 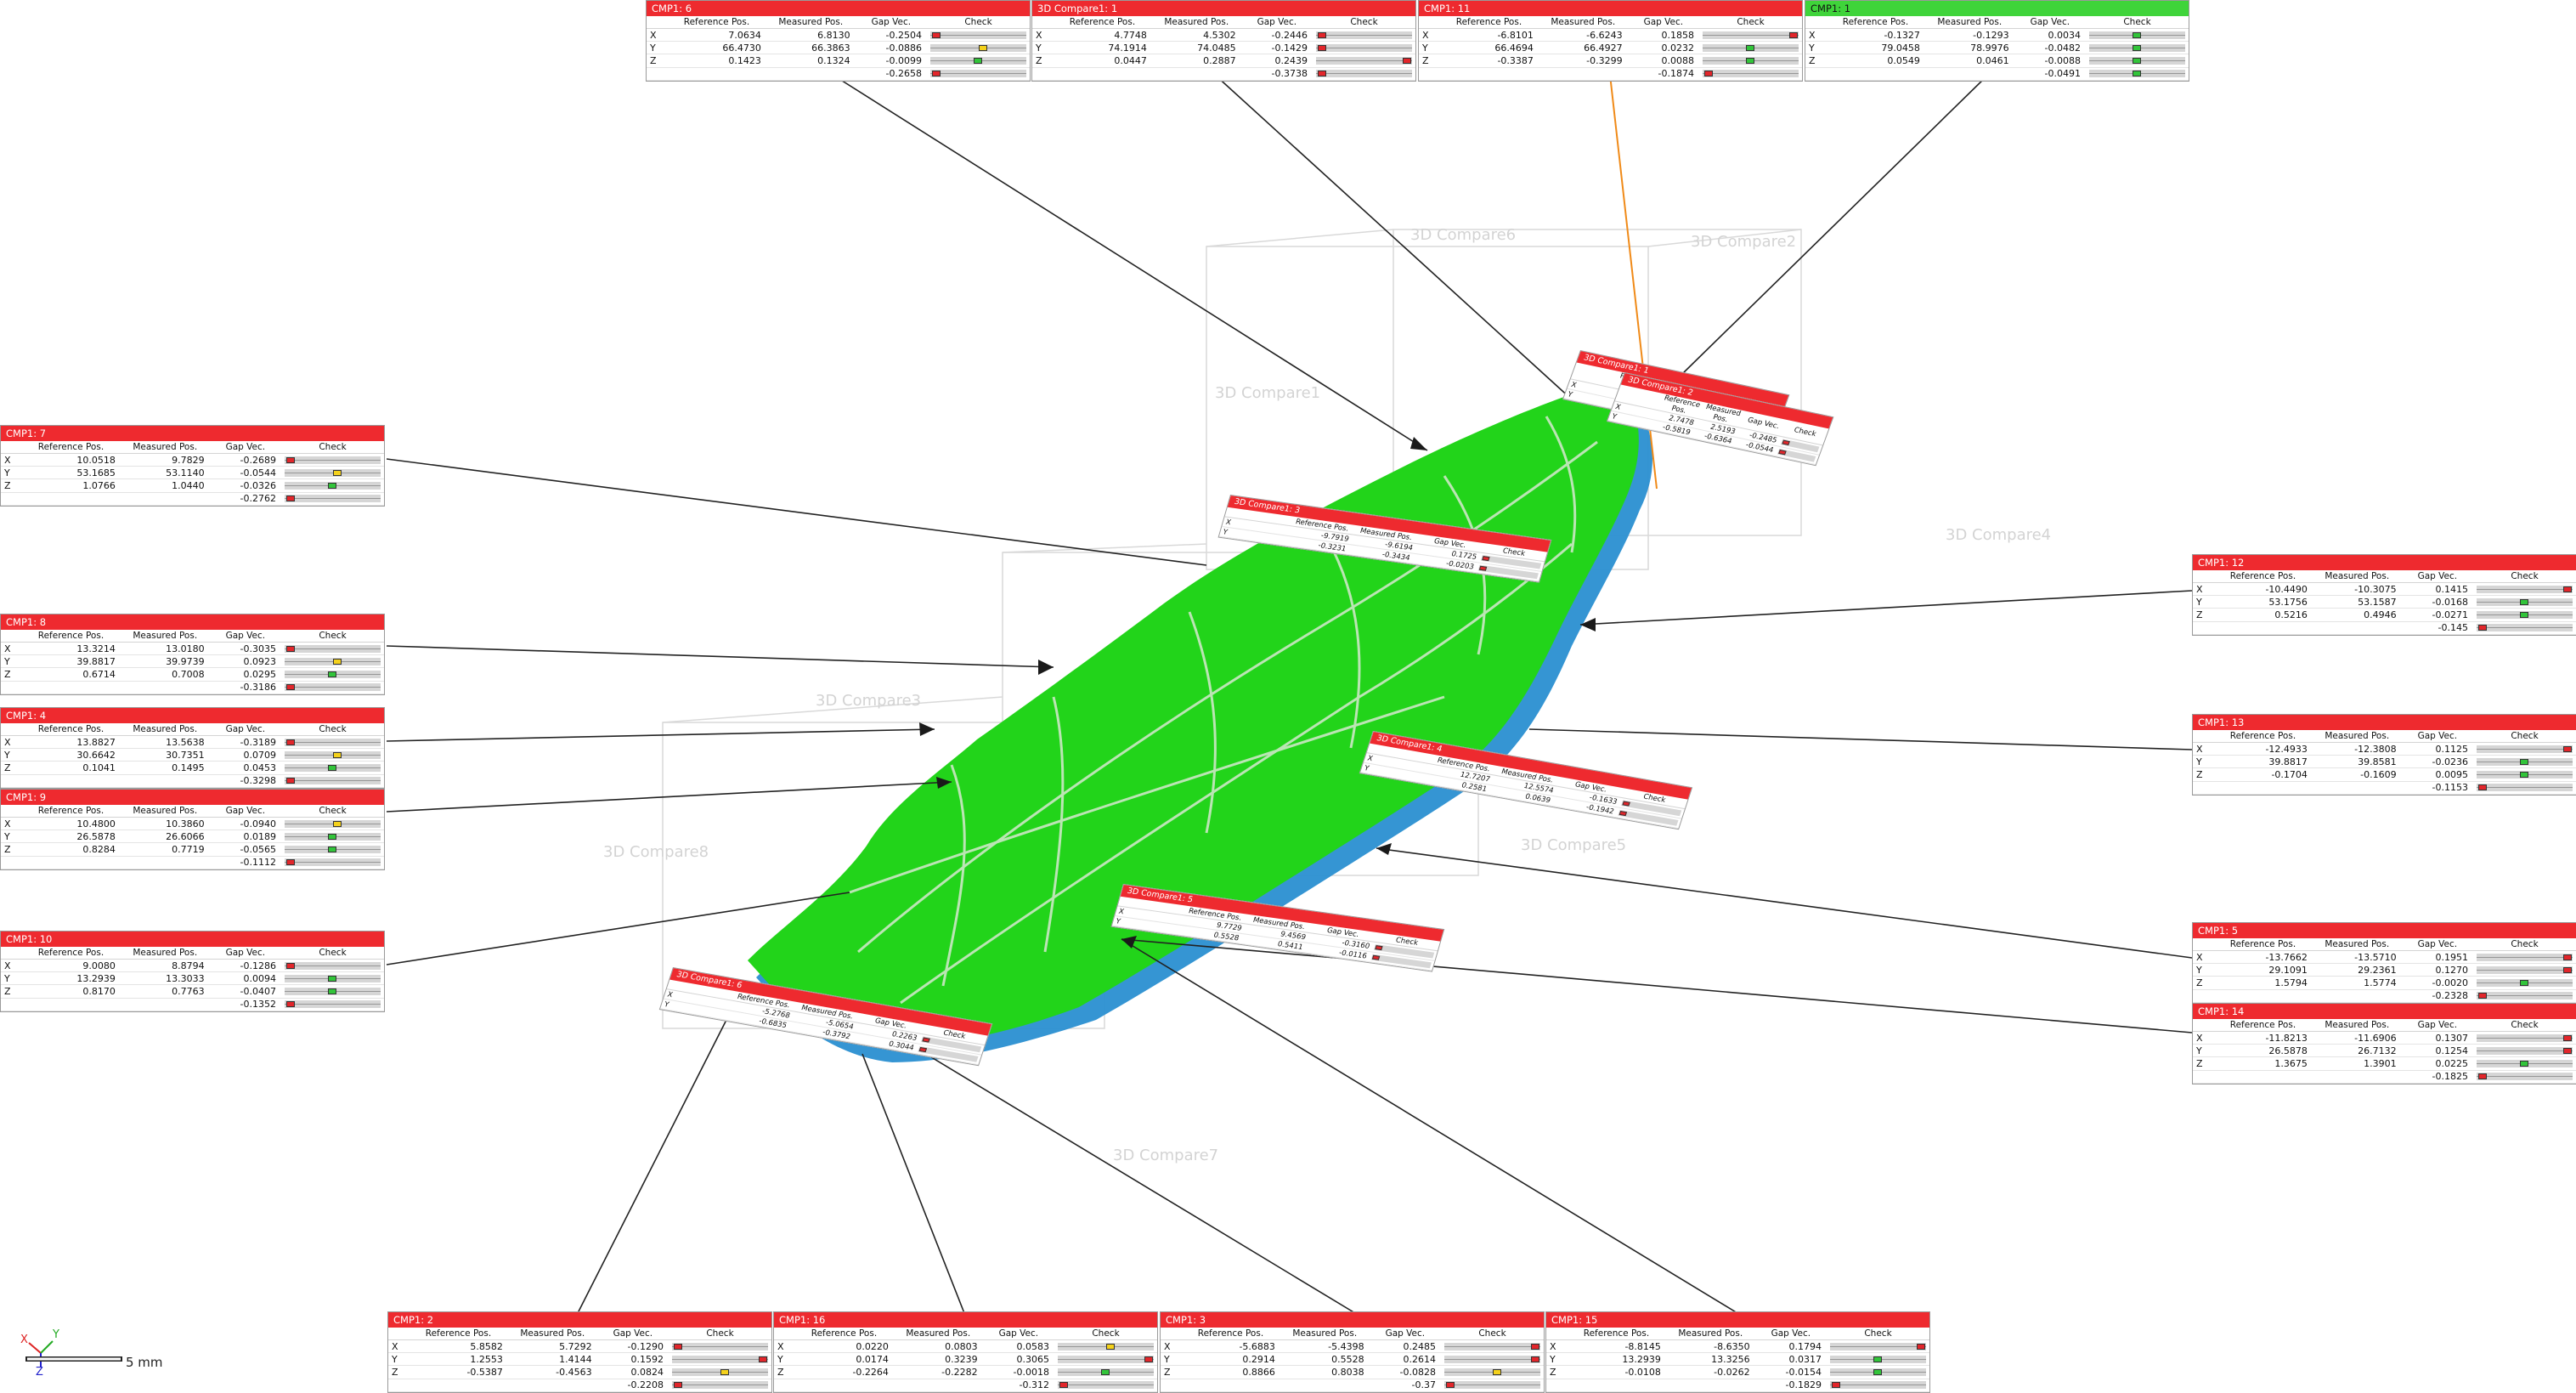 I want to click on table-row: -0.1874, so click(x=1610, y=74).